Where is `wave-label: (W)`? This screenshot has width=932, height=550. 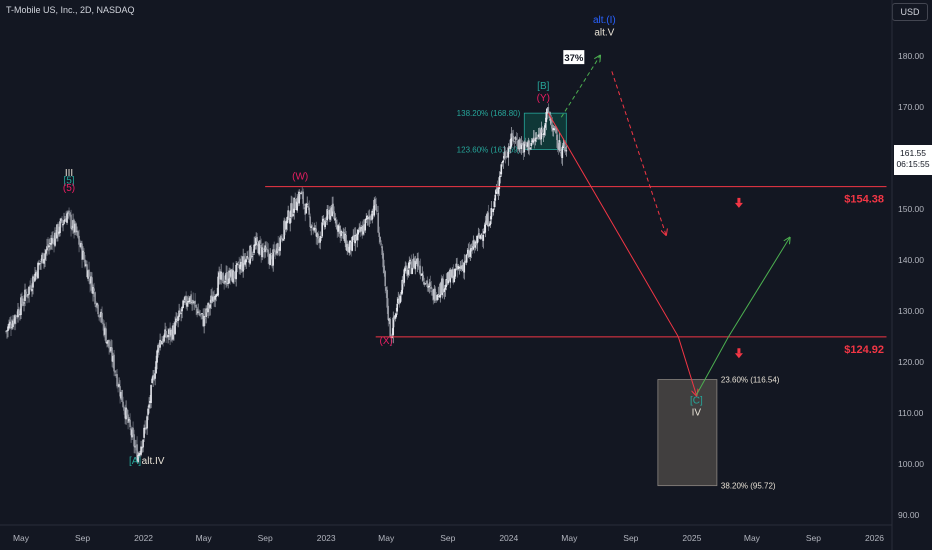
wave-label: (W) is located at coordinates (300, 176).